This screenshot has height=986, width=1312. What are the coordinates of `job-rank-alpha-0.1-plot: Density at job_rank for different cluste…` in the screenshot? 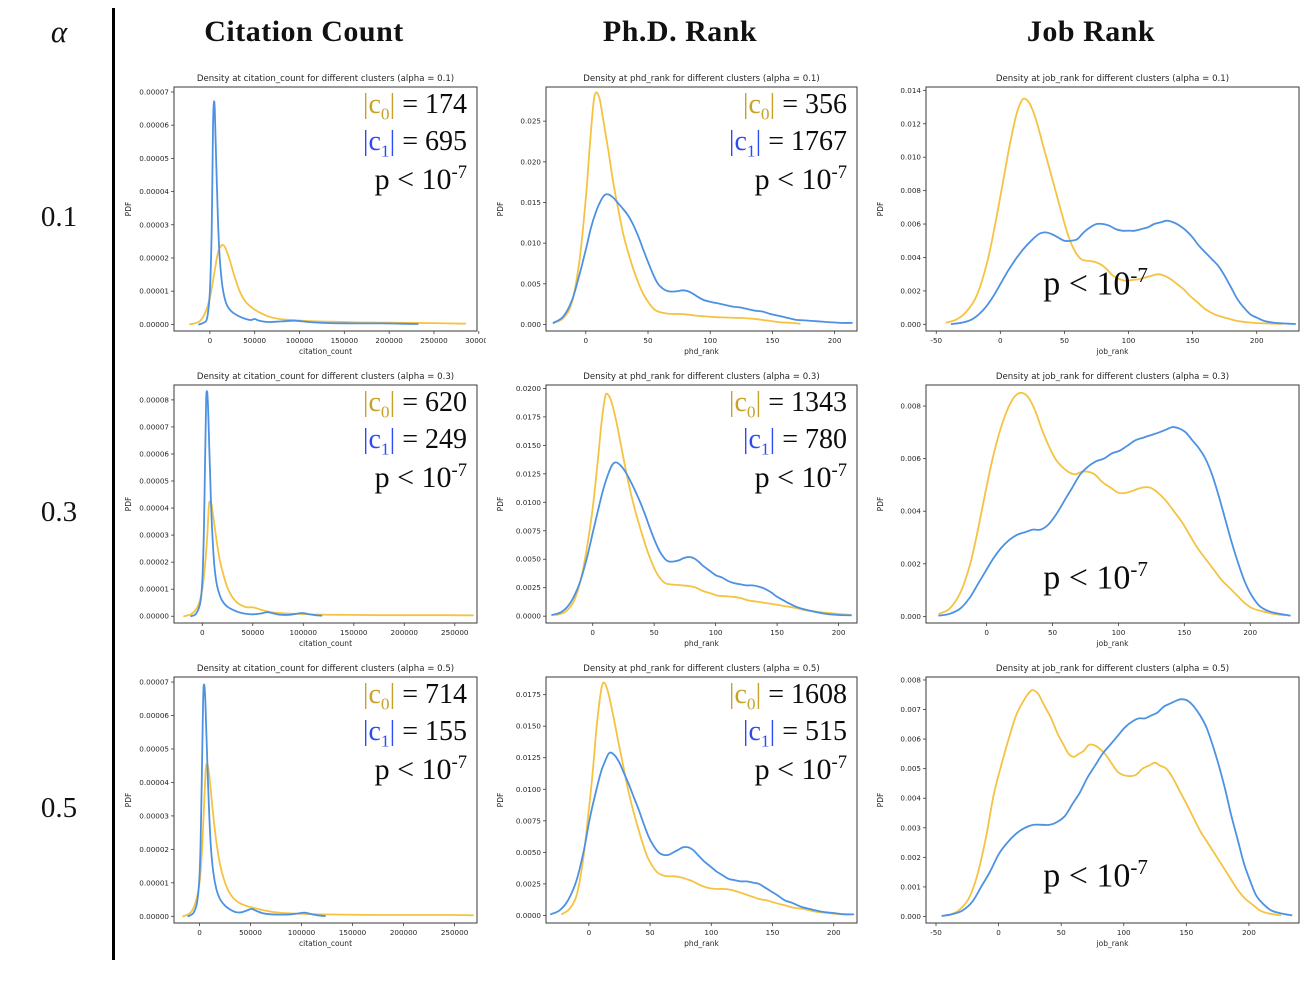 It's located at (1088, 215).